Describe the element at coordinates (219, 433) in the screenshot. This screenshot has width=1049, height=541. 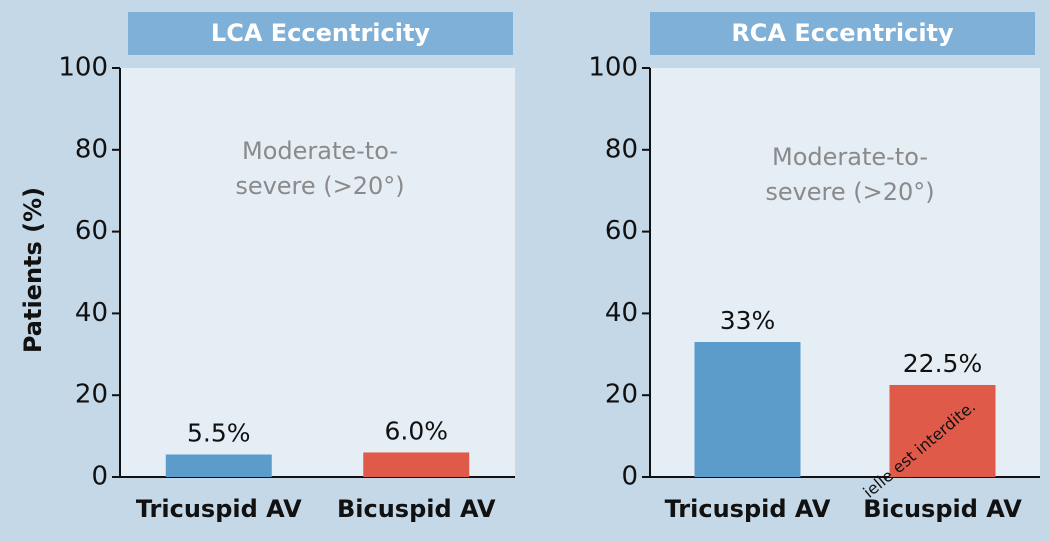
I see `value-label: 5.5%` at that location.